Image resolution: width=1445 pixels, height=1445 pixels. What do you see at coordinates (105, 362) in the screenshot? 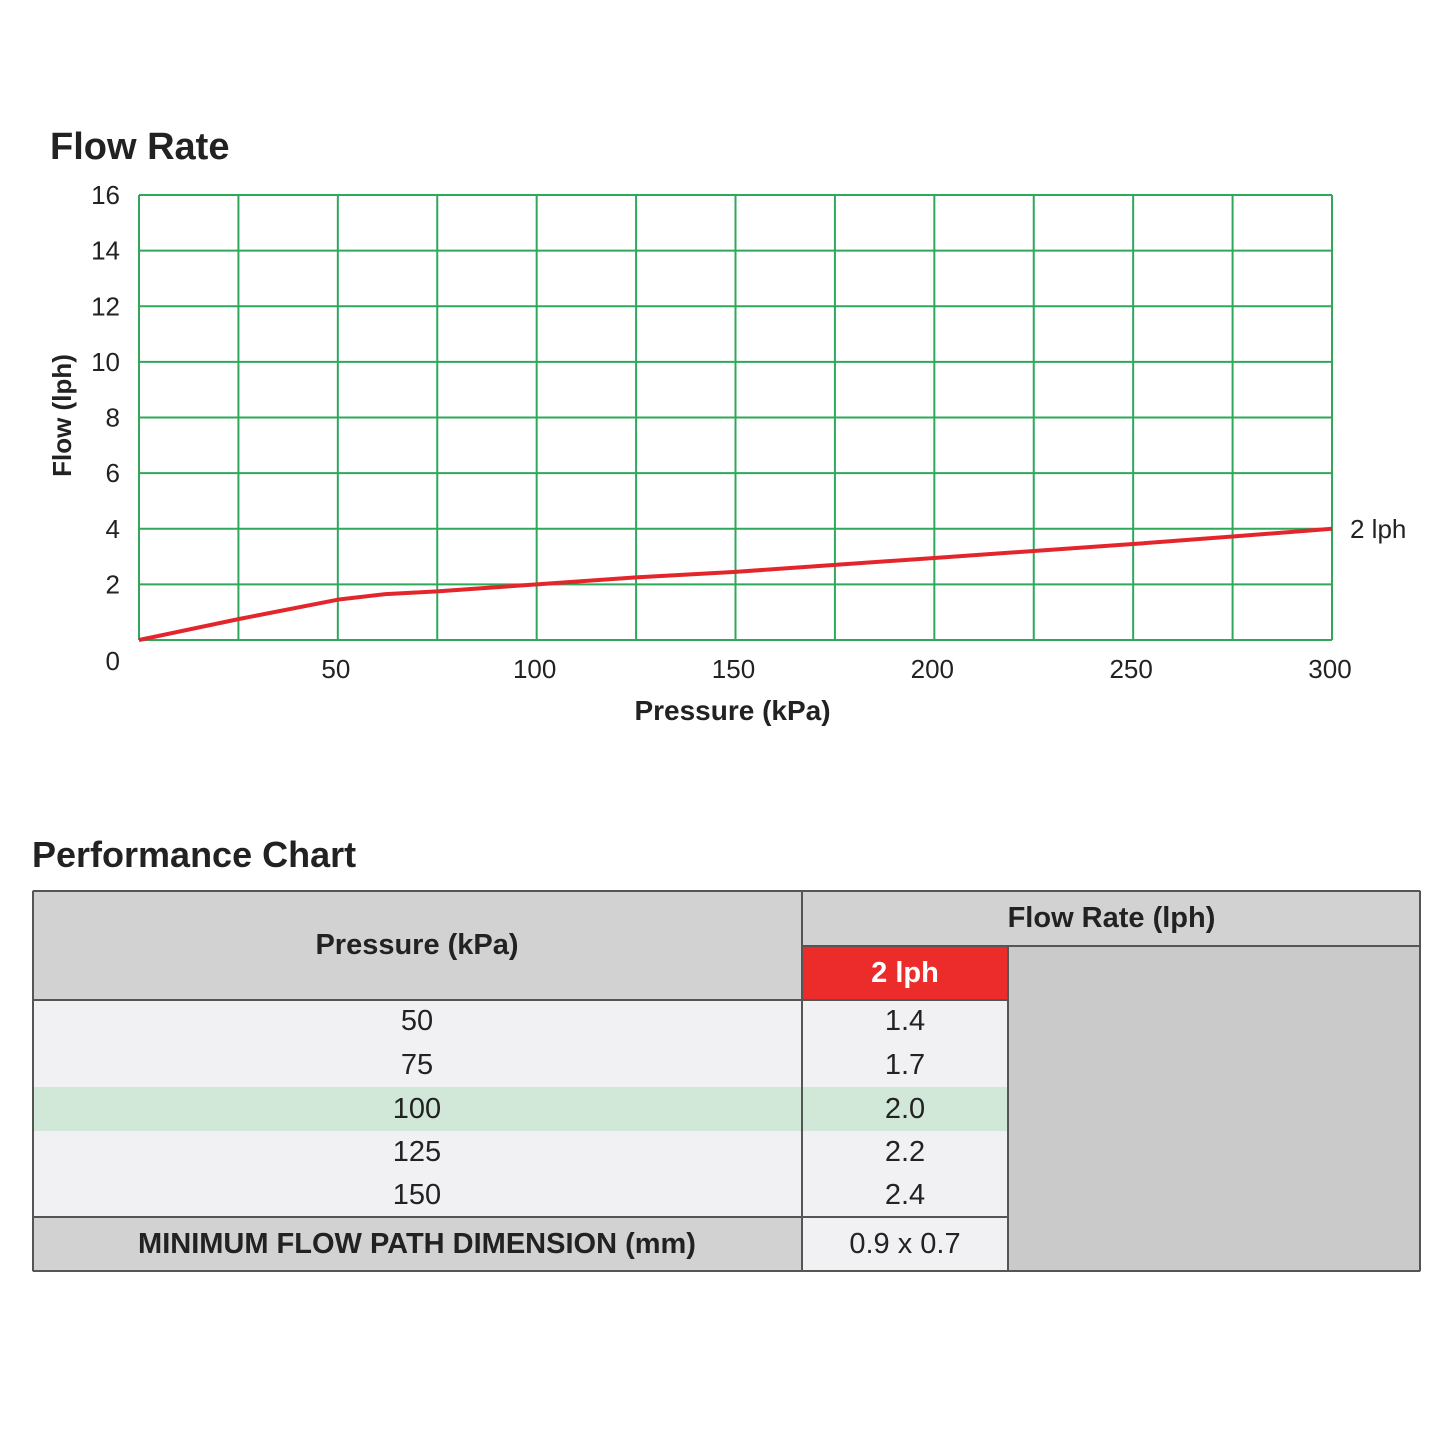
I see `y-tick-label: 10` at bounding box center [105, 362].